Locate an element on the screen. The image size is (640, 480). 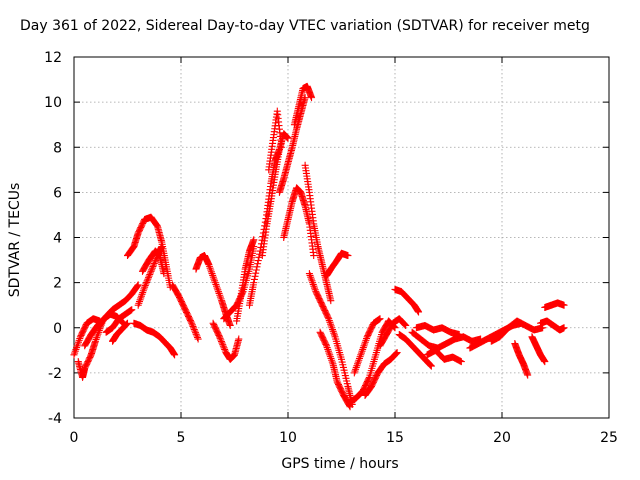
x-tick-label: 0 is located at coordinates (74, 438).